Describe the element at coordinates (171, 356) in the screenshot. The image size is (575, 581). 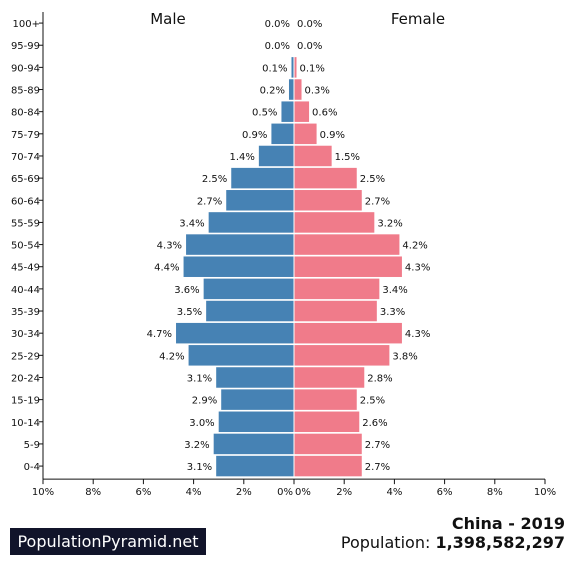
I see `male-value-label: 4.2%` at that location.